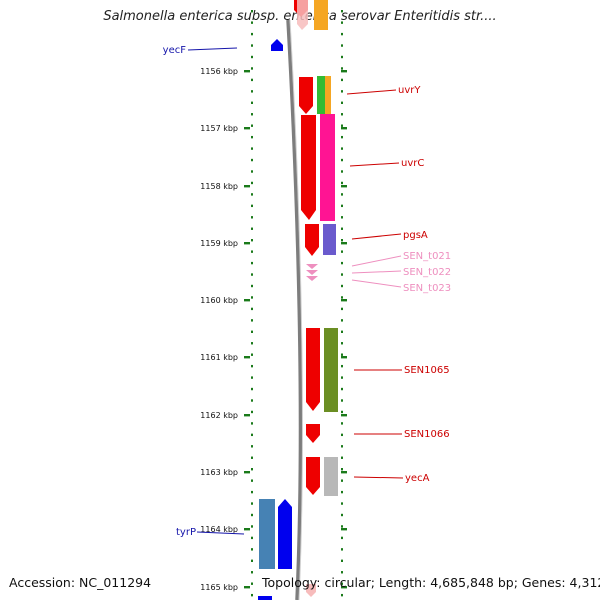 The image size is (600, 600). Describe the element at coordinates (331, 370) in the screenshot. I see `gene-block-SEN1065-olive` at that location.